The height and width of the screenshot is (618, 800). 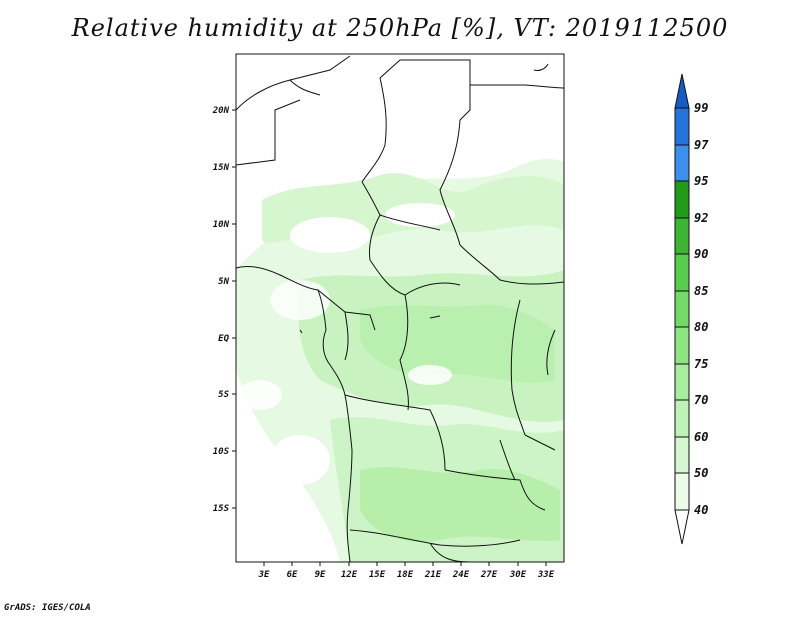 What do you see at coordinates (701, 181) in the screenshot?
I see `colorbar-label: 95` at bounding box center [701, 181].